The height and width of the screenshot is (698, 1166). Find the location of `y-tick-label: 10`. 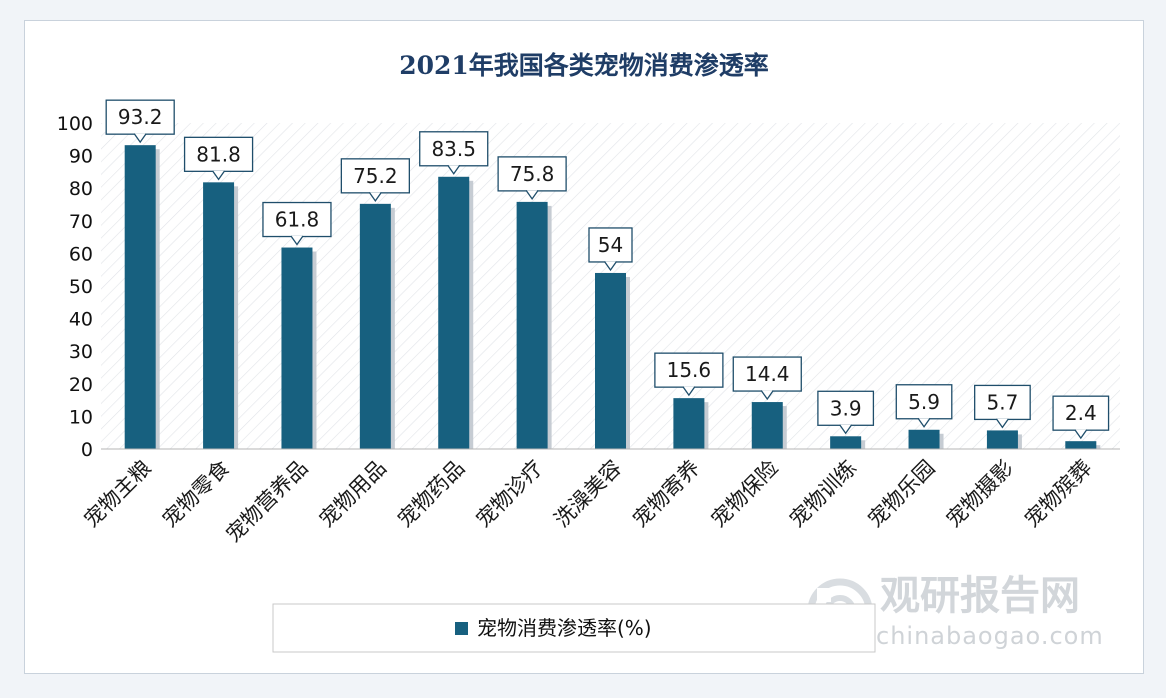

y-tick-label: 10 is located at coordinates (81, 417).